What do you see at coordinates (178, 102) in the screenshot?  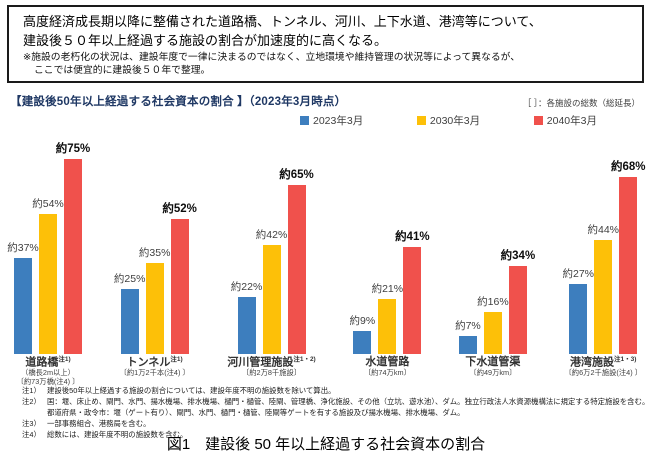 I see `chart-title: 【建設後50年以上経過する社会資本の割合 】（2023年3月時点）` at bounding box center [178, 102].